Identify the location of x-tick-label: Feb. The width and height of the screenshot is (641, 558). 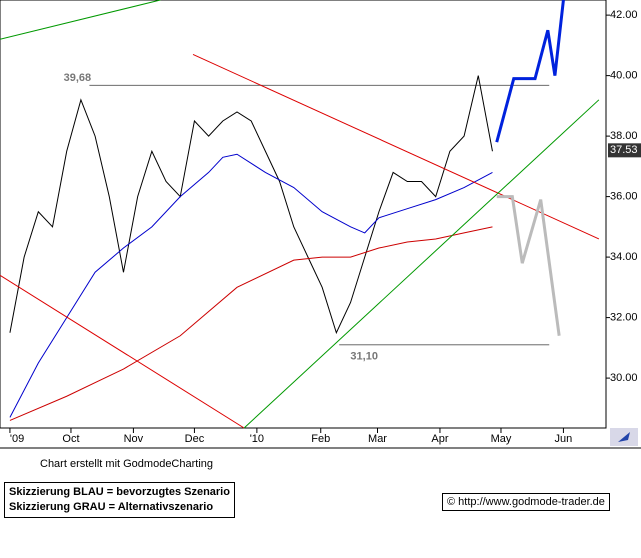
(320, 439).